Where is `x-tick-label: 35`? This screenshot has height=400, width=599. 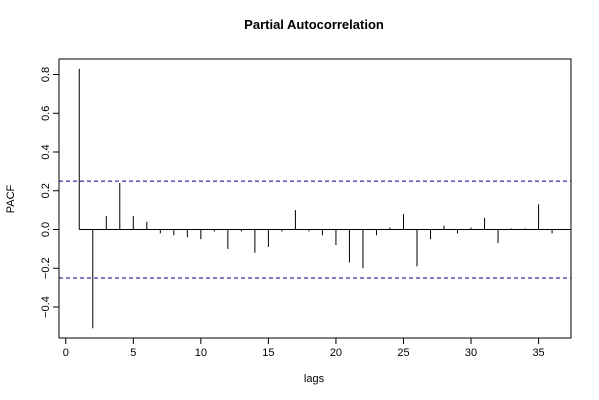 x-tick-label: 35 is located at coordinates (538, 353).